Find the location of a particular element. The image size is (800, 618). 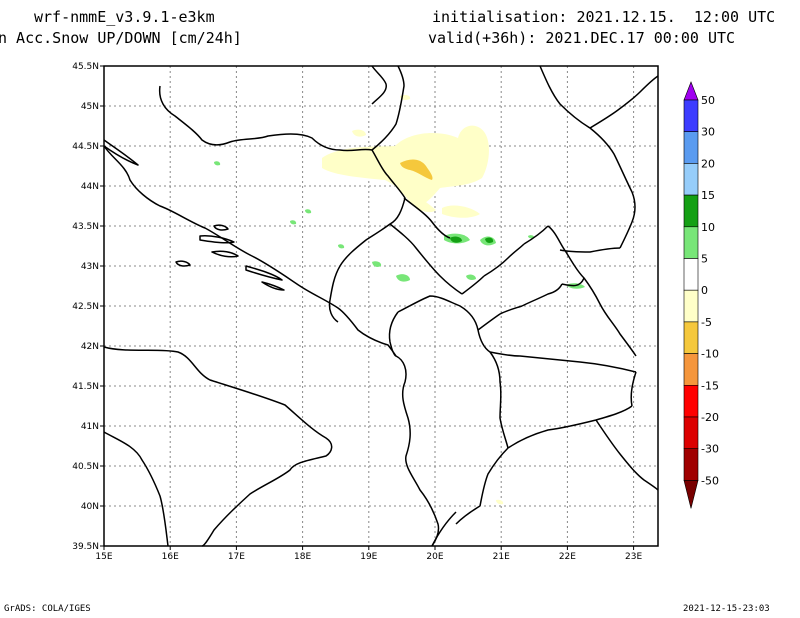

legend-label: 20 is located at coordinates (708, 163).